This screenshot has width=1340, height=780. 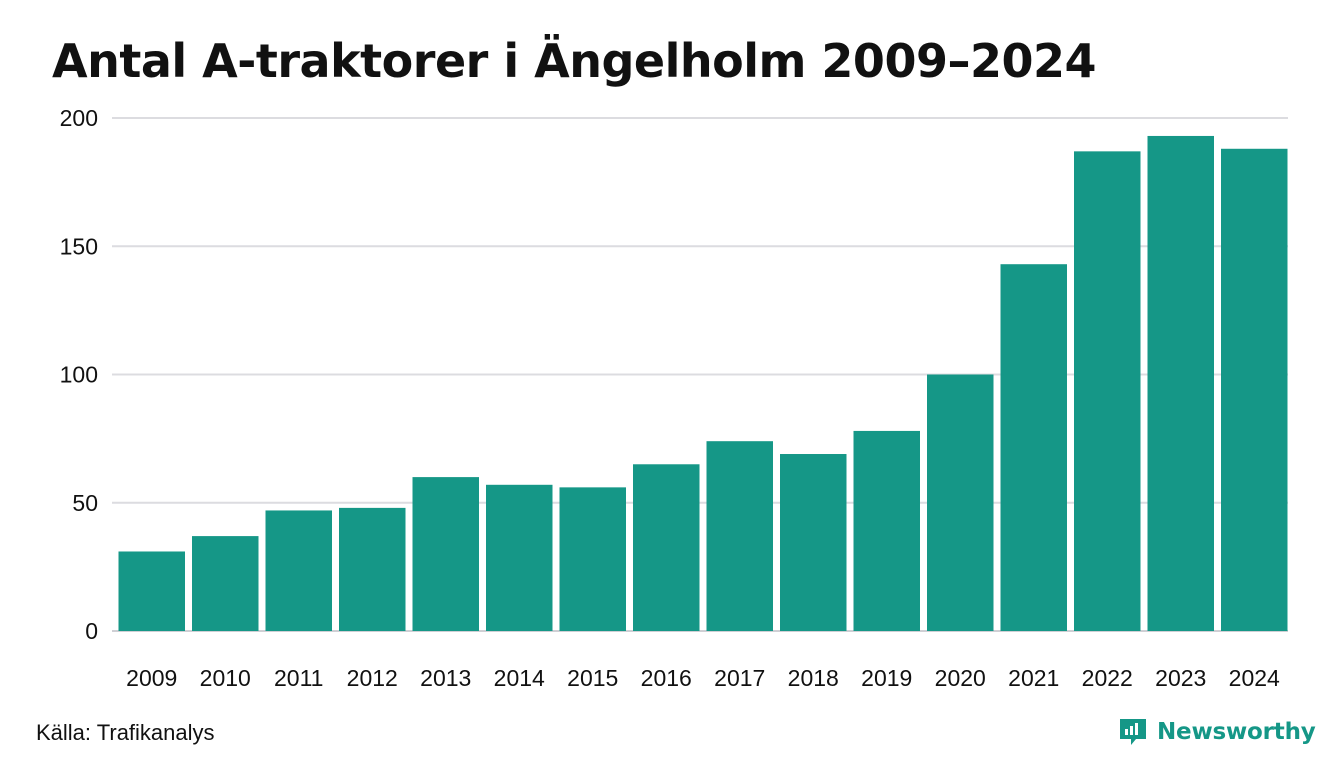 I want to click on source-note: Källa: Trafikanalys, so click(x=125, y=732).